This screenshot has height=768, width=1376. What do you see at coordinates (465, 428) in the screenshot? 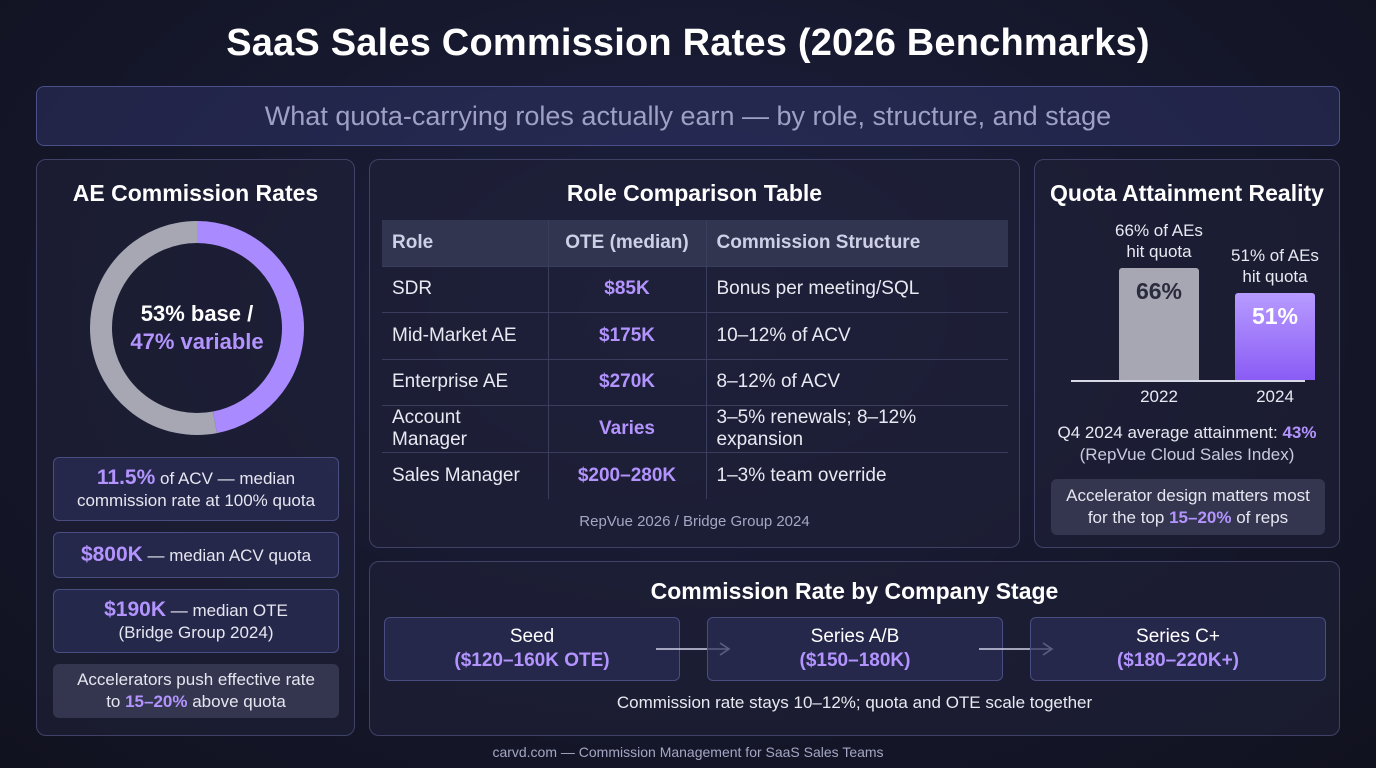
I see `cell-role: Account Manager` at bounding box center [465, 428].